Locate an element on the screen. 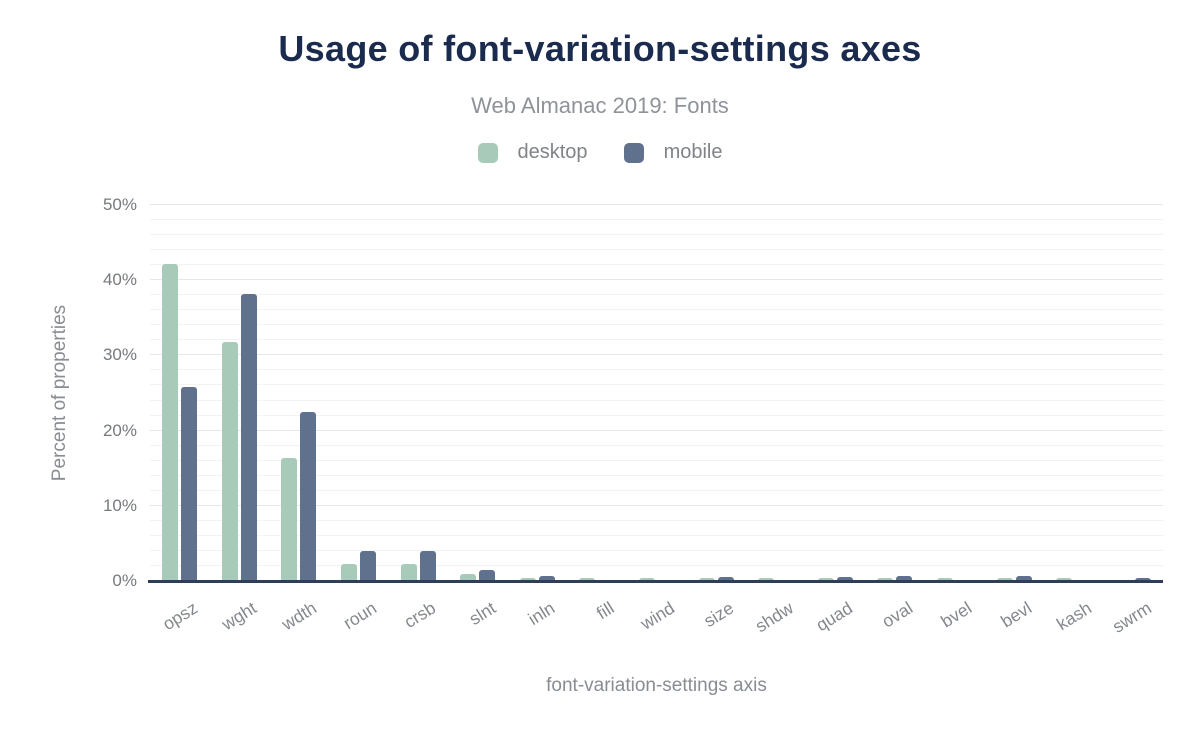 The width and height of the screenshot is (1200, 742). bar-desktop-slnt is located at coordinates (468, 577).